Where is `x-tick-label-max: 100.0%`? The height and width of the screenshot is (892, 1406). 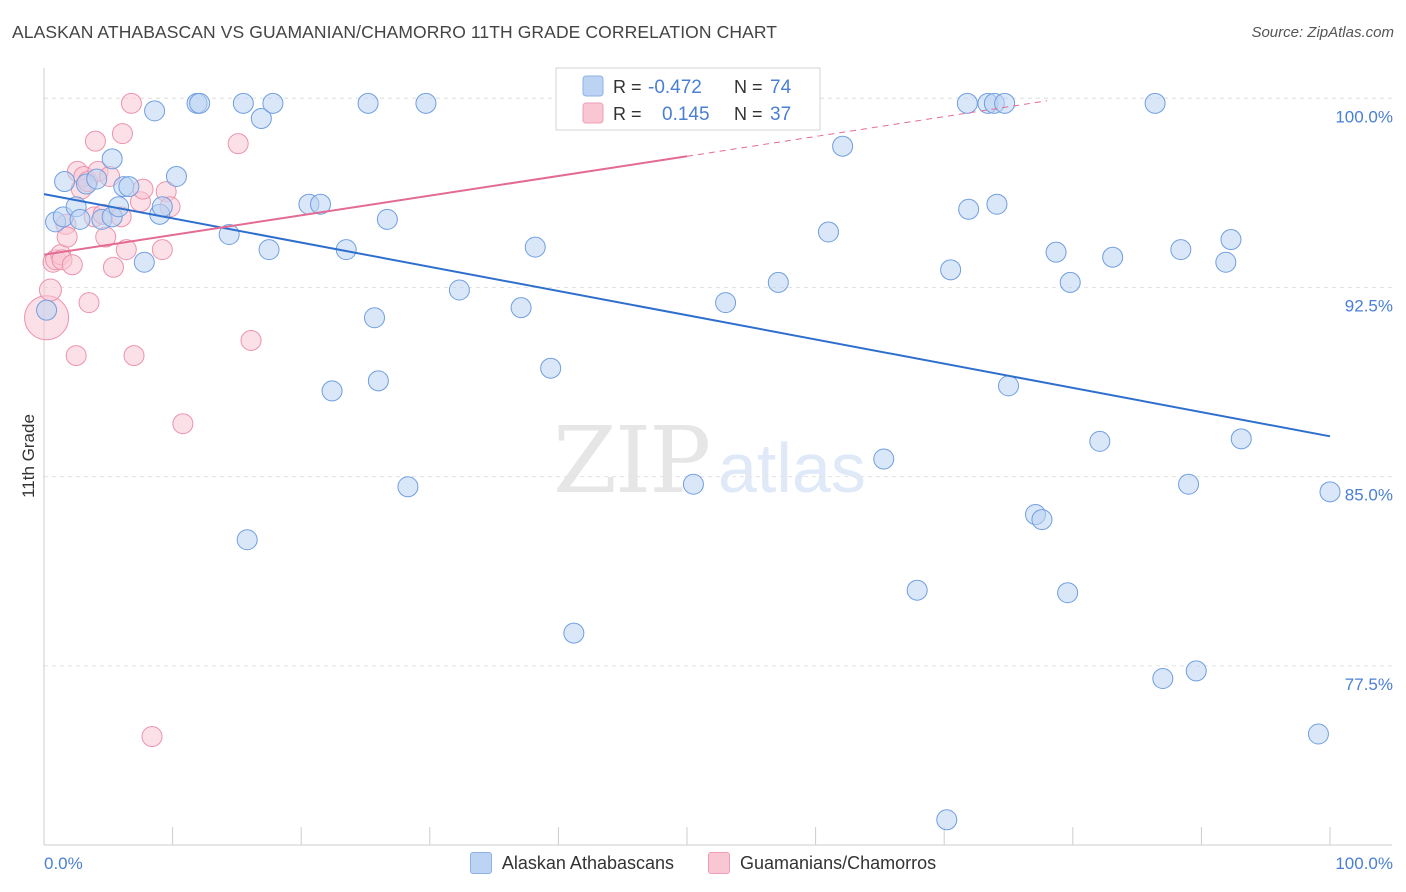
x-tick-label-max: 100.0% is located at coordinates (1364, 863).